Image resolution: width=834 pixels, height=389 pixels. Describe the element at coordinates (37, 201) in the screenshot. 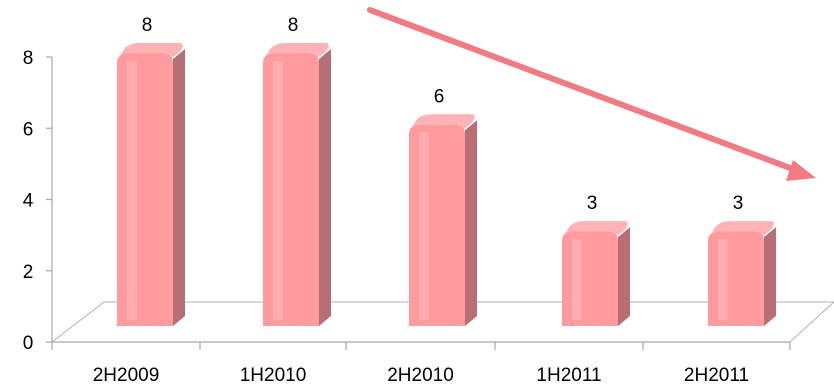

I see `y-tick-group: 0 2 4 6 8` at that location.